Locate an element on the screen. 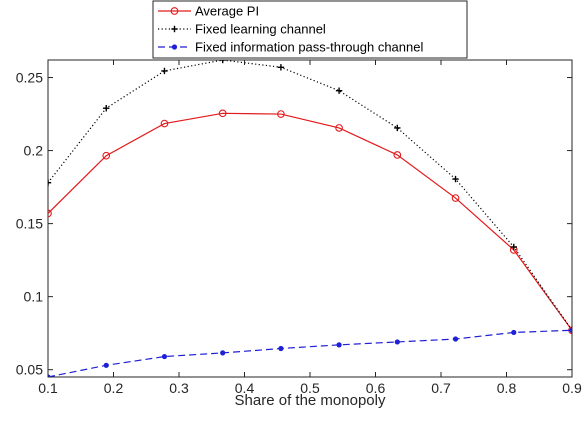 The width and height of the screenshot is (583, 439). legend-label: Average PI is located at coordinates (227, 11).